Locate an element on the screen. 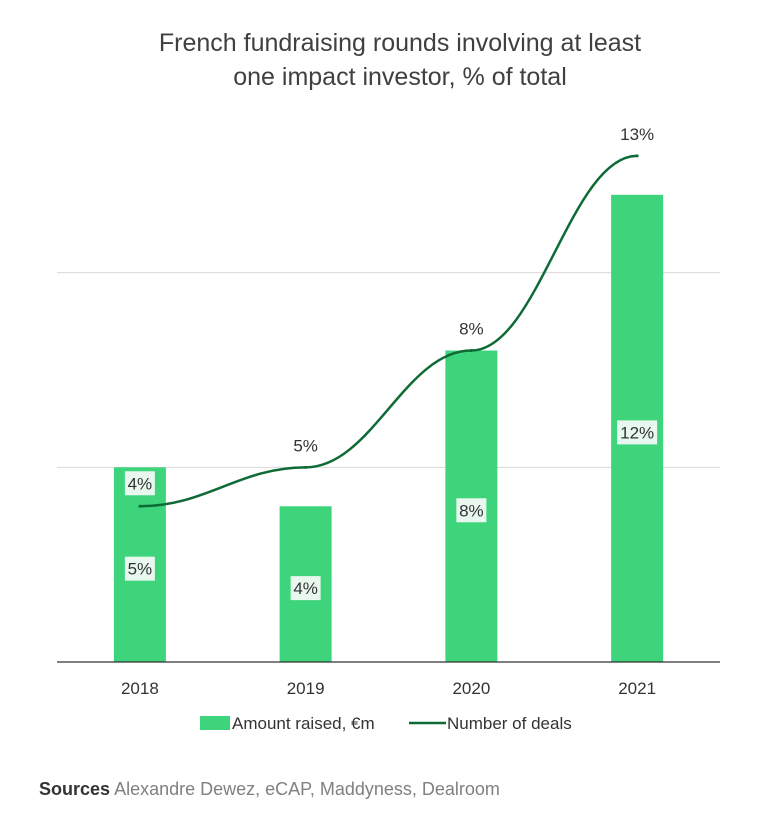 This screenshot has width=760, height=816. x-tick-label-2019: 2019 is located at coordinates (306, 688).